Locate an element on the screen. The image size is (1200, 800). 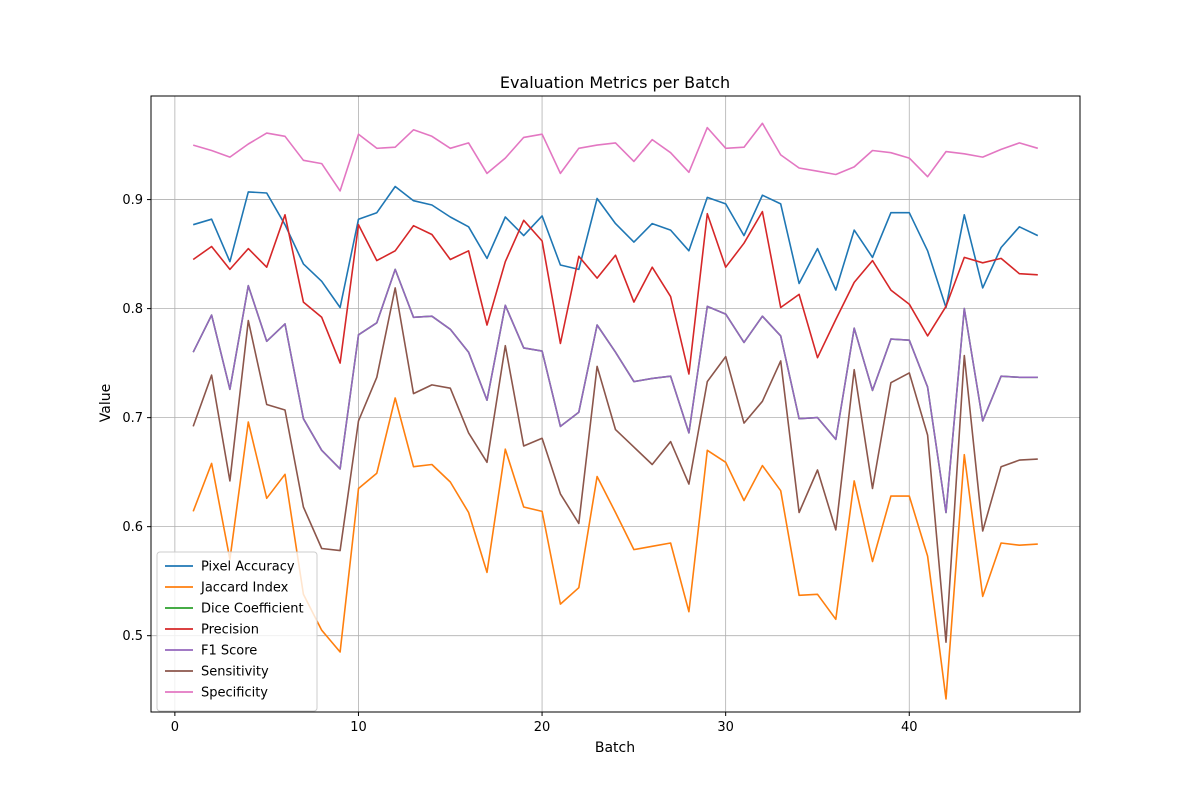
chart-title: Evaluation Metrics per Batch is located at coordinates (615, 82).